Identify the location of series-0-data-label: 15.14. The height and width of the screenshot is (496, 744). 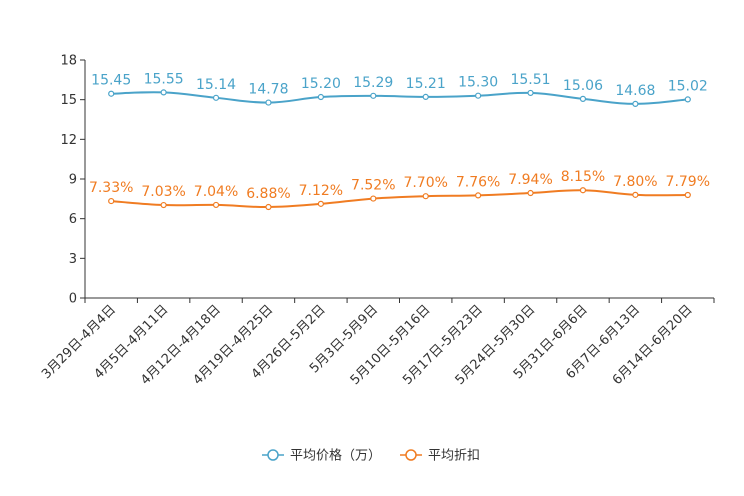
(216, 85).